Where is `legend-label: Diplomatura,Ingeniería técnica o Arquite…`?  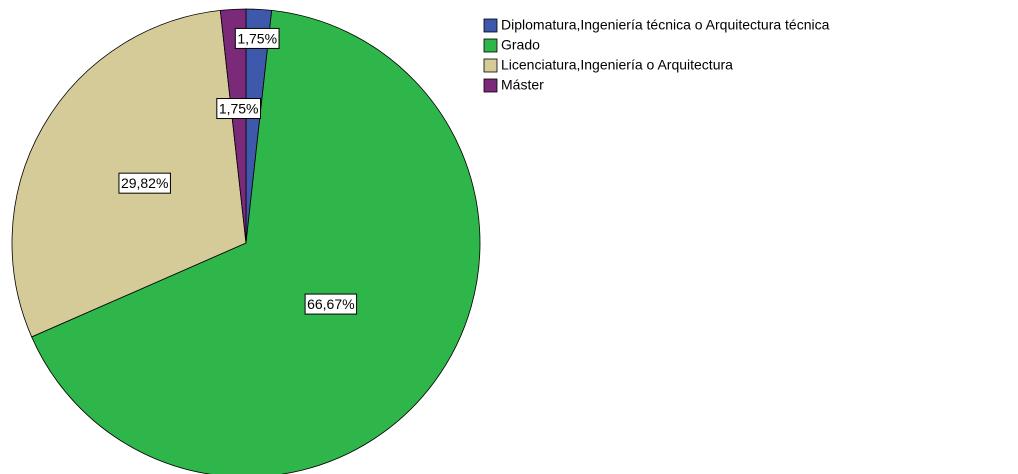 legend-label: Diplomatura,Ingeniería técnica o Arquite… is located at coordinates (665, 25).